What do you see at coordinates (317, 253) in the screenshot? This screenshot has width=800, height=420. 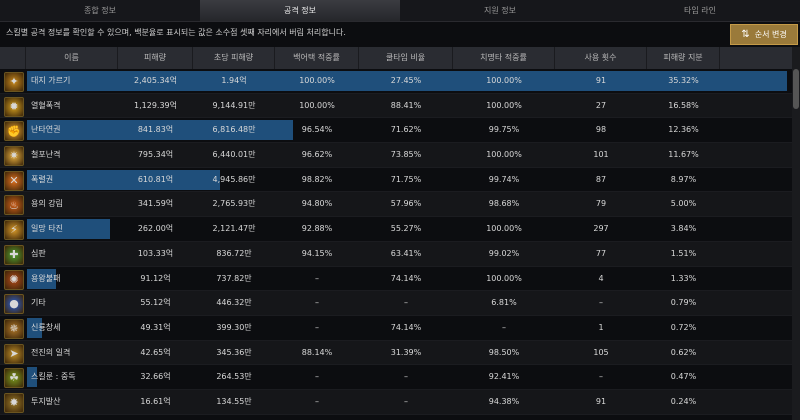 I see `back-attack-rate: 94.15%` at bounding box center [317, 253].